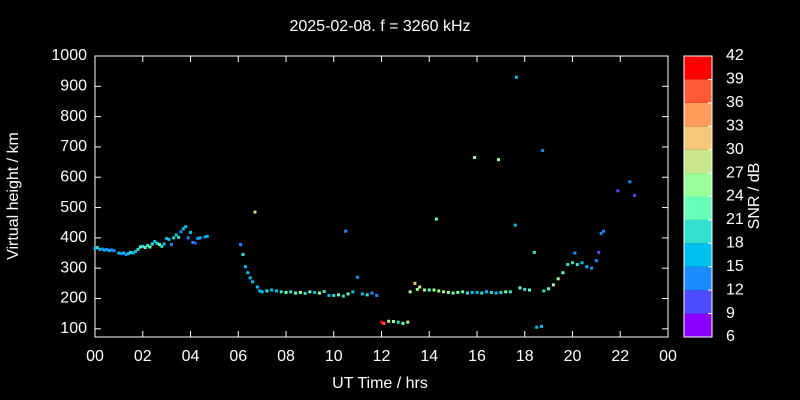 The image size is (800, 400). Describe the element at coordinates (379, 26) in the screenshot. I see `chart-title: 2025-02-08. f = 3260 kHz` at that location.